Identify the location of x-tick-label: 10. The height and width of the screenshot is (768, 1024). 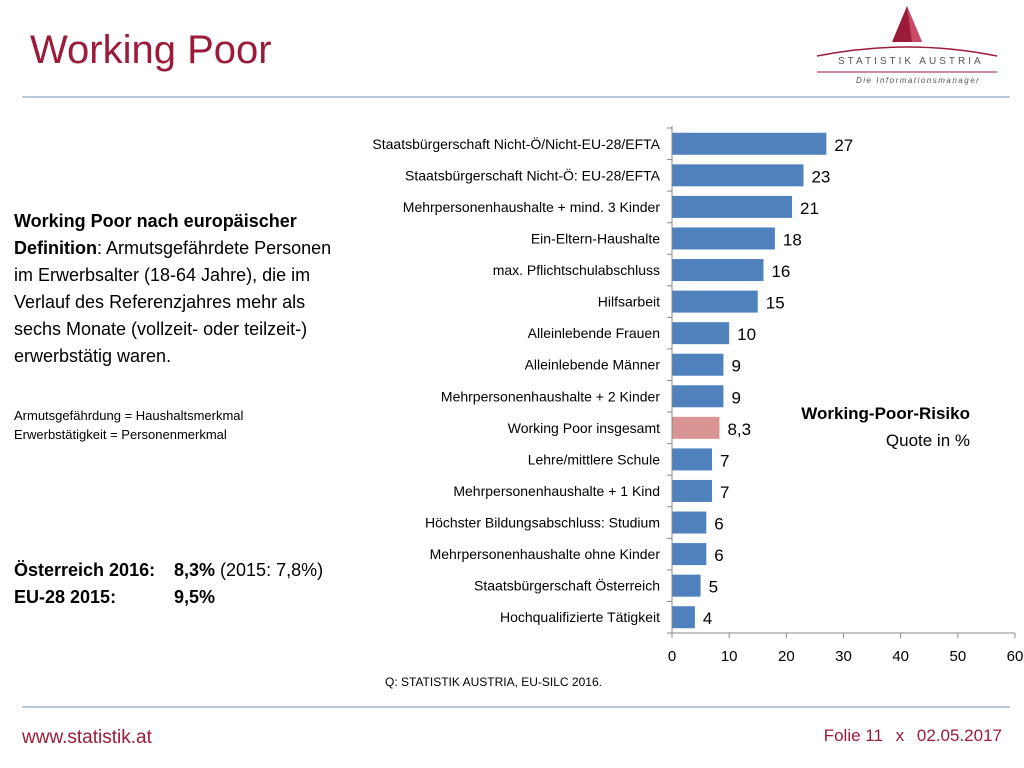
(729, 656).